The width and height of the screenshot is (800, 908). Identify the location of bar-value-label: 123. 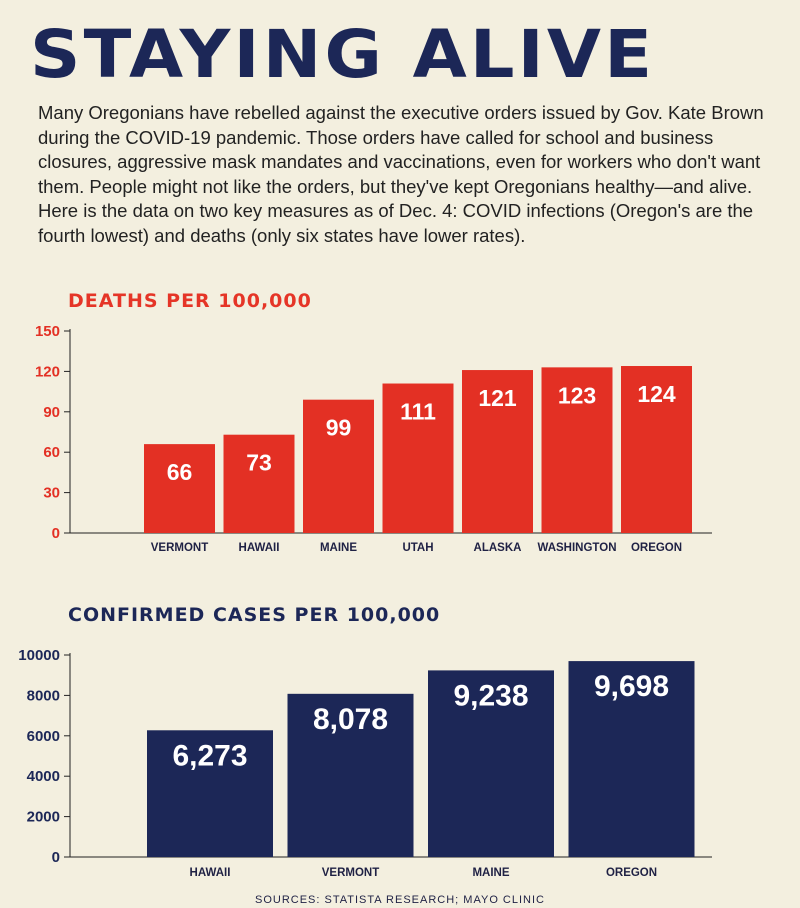
(577, 395).